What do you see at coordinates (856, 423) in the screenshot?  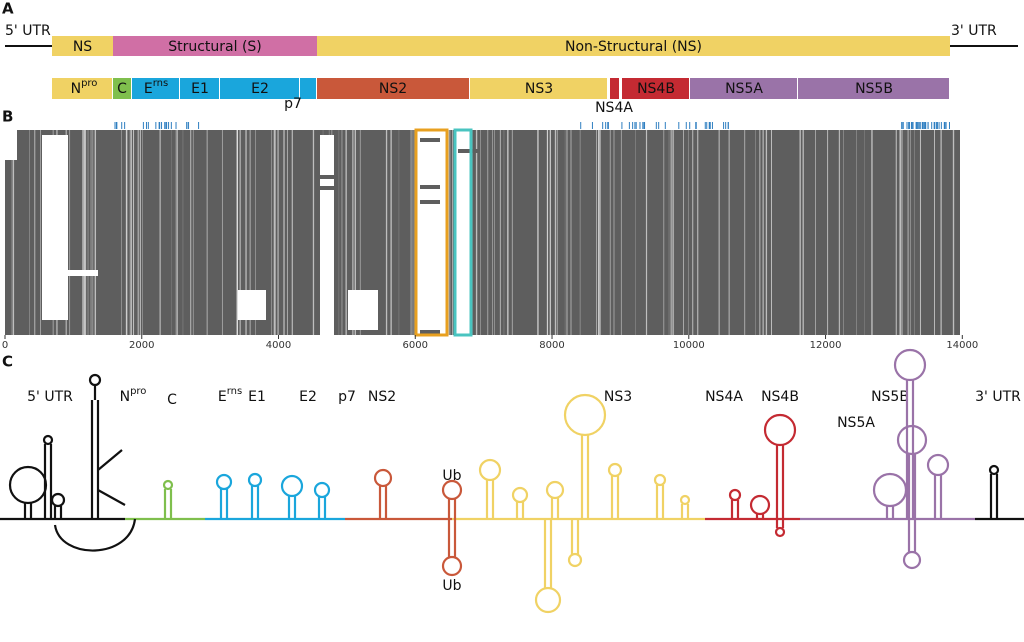 I see `label-base: NS5A` at bounding box center [856, 423].